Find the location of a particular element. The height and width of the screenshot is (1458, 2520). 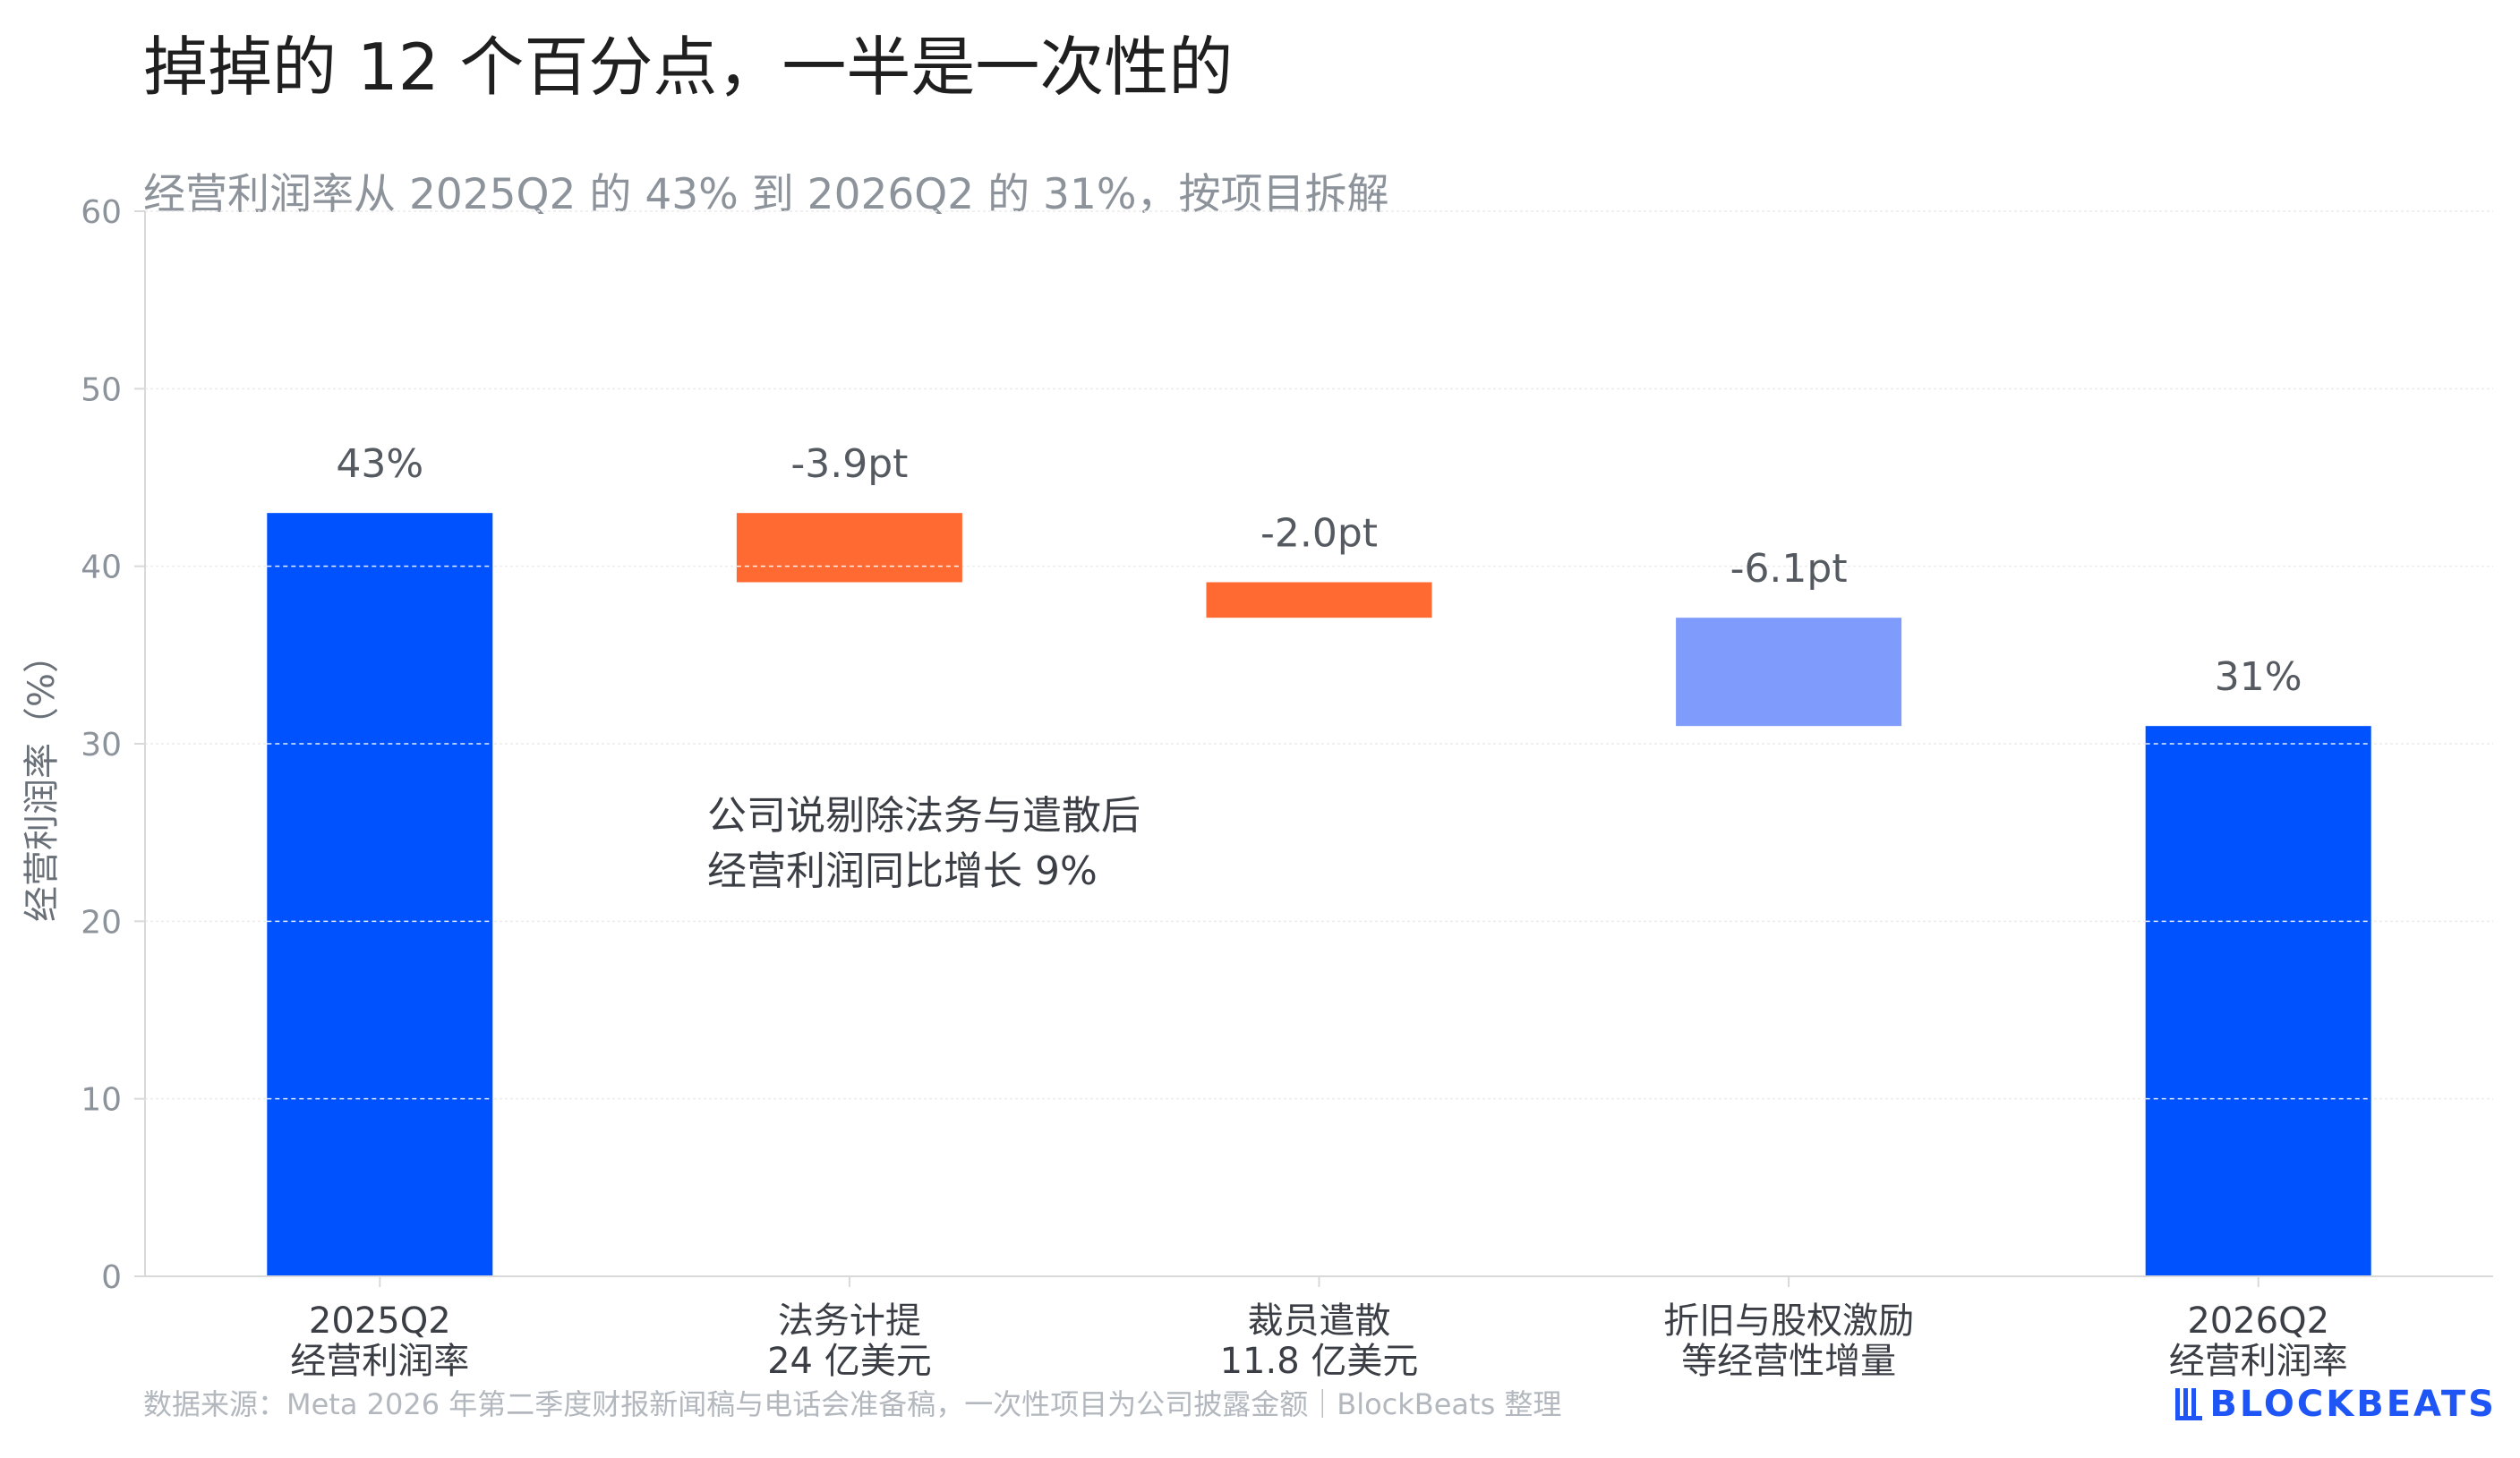

data-label: 43% is located at coordinates (379, 464).